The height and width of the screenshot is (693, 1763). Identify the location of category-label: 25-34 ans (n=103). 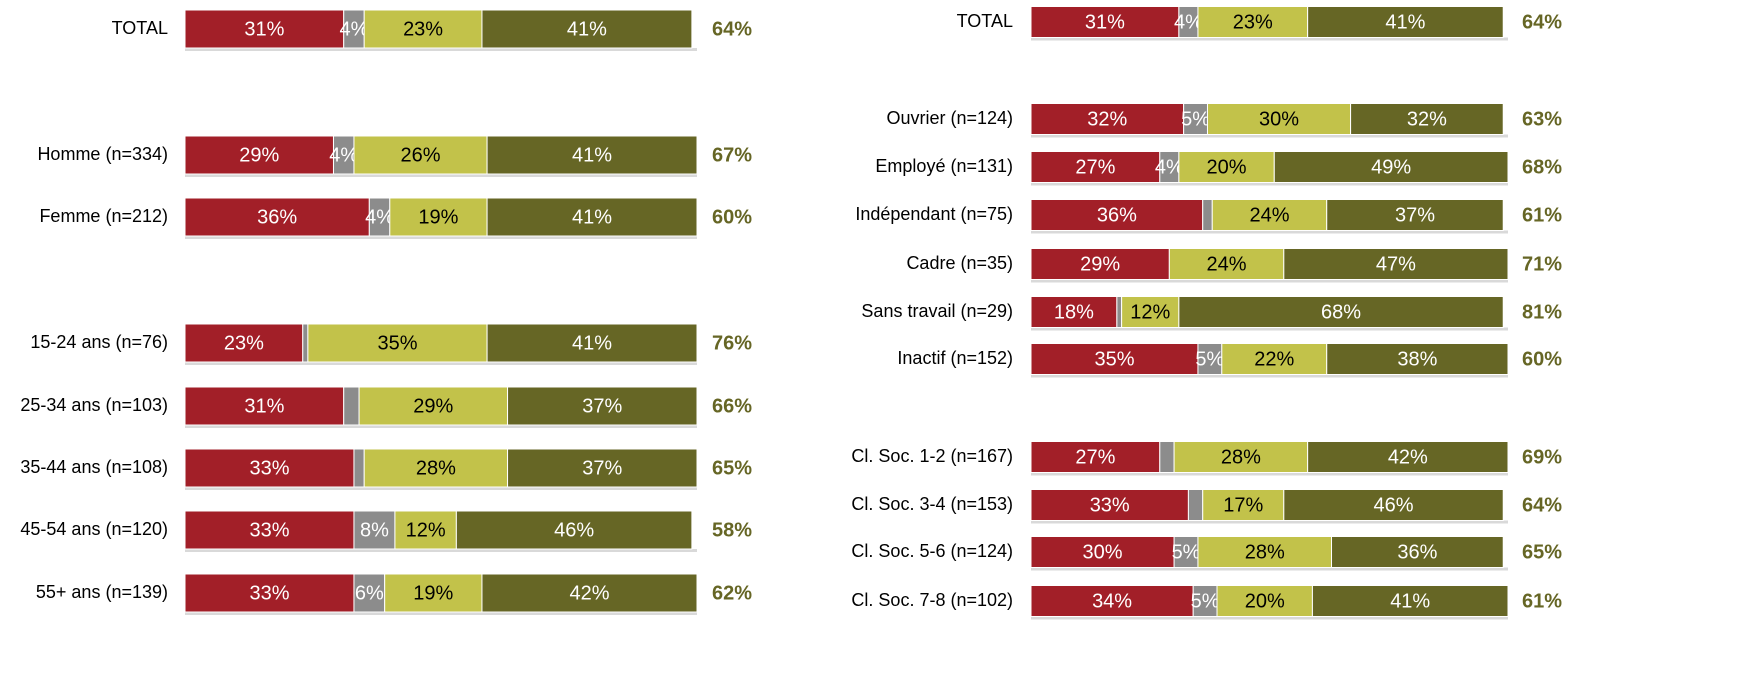
(94, 405).